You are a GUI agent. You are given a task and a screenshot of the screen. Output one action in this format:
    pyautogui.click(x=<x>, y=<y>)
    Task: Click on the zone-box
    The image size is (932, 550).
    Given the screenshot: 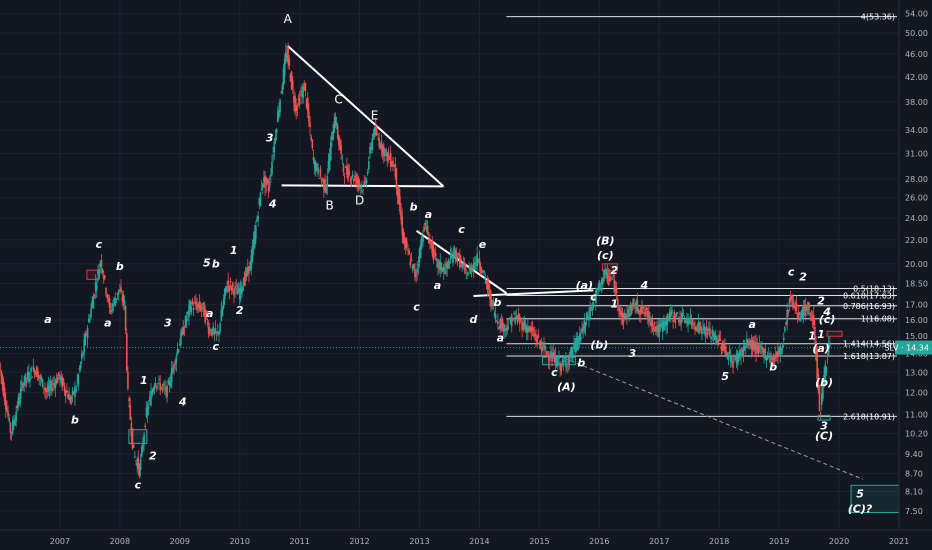 What is the action you would take?
    pyautogui.click(x=875, y=499)
    